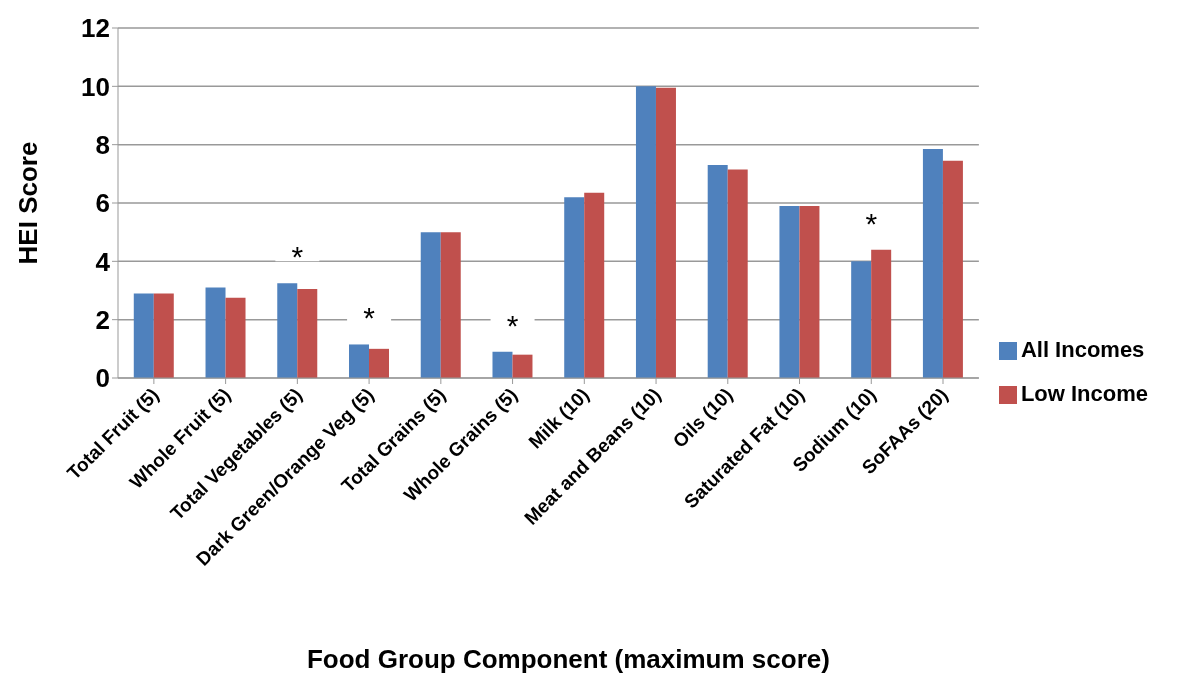  Describe the element at coordinates (102, 144) in the screenshot. I see `y-tick-label: 8` at that location.